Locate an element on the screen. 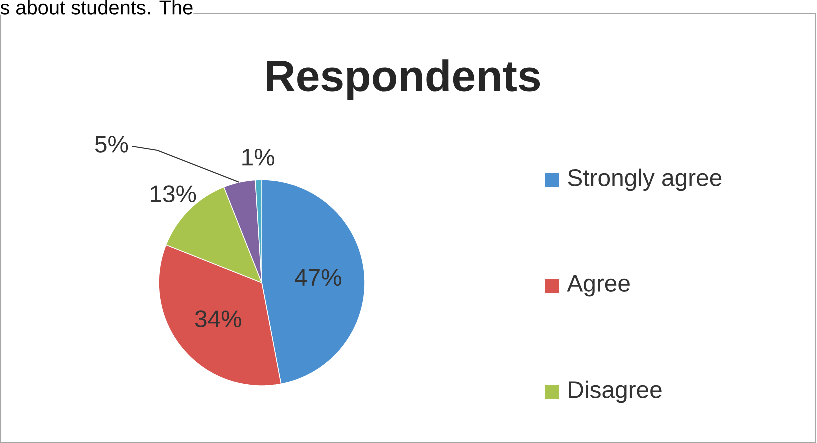  legend-label: Agree is located at coordinates (598, 285).